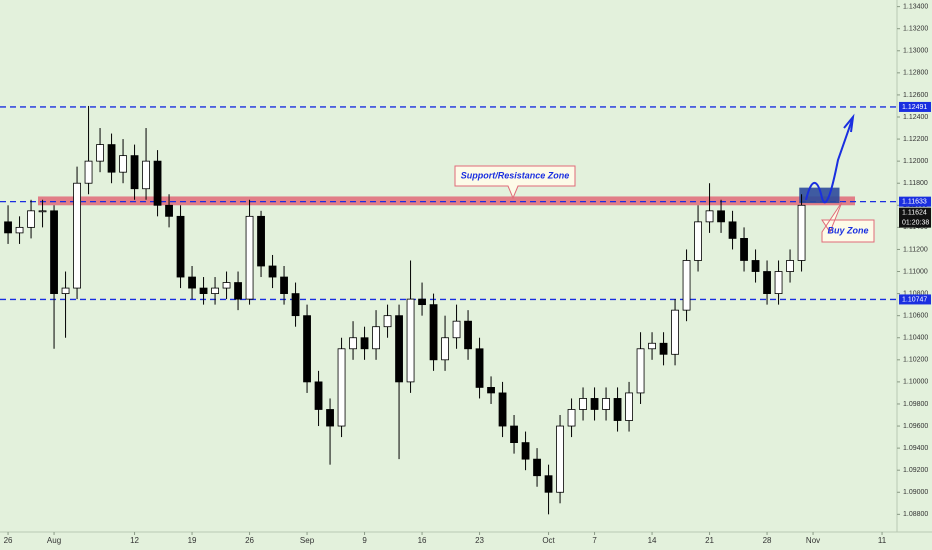  What do you see at coordinates (915, 222) in the screenshot?
I see `countdown: 01:20:38` at bounding box center [915, 222].